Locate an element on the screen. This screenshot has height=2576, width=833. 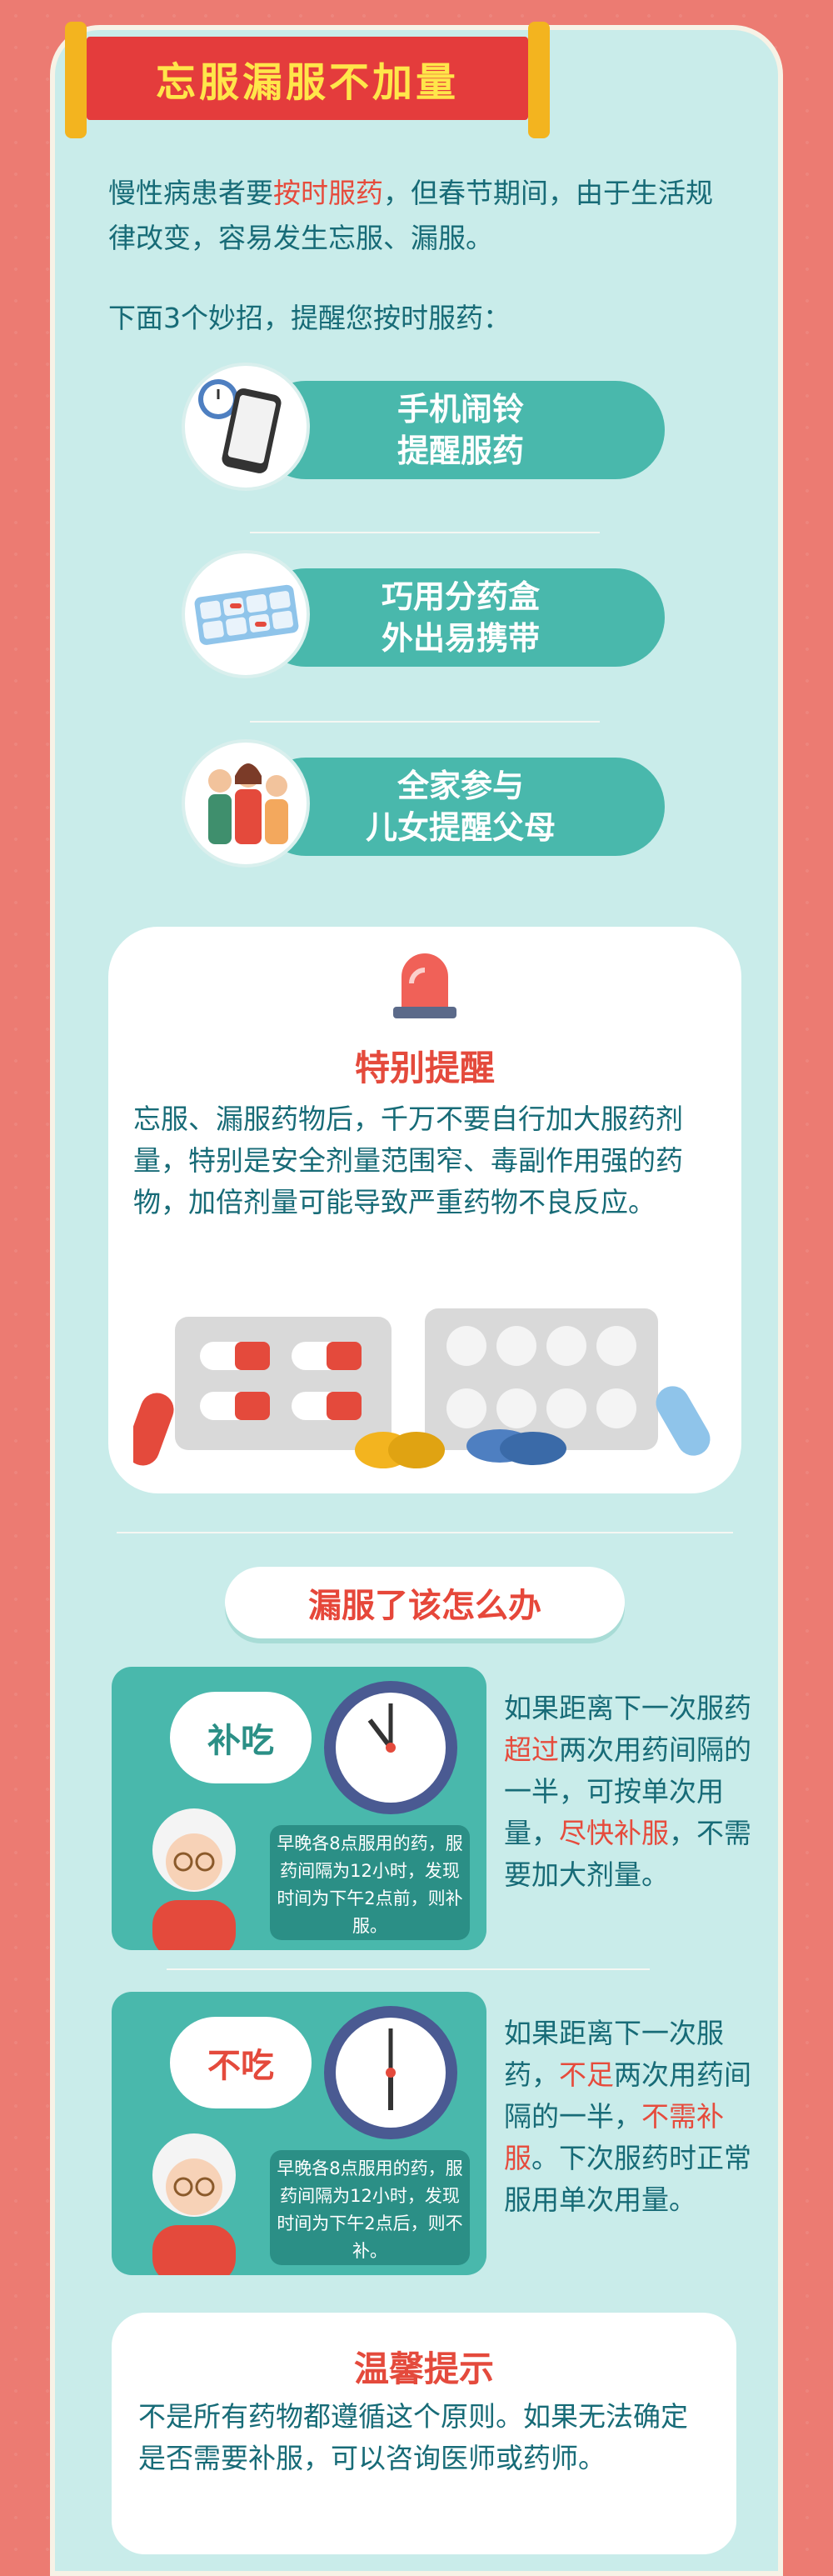
speech-bubble: 不吃 is located at coordinates (241, 2062).